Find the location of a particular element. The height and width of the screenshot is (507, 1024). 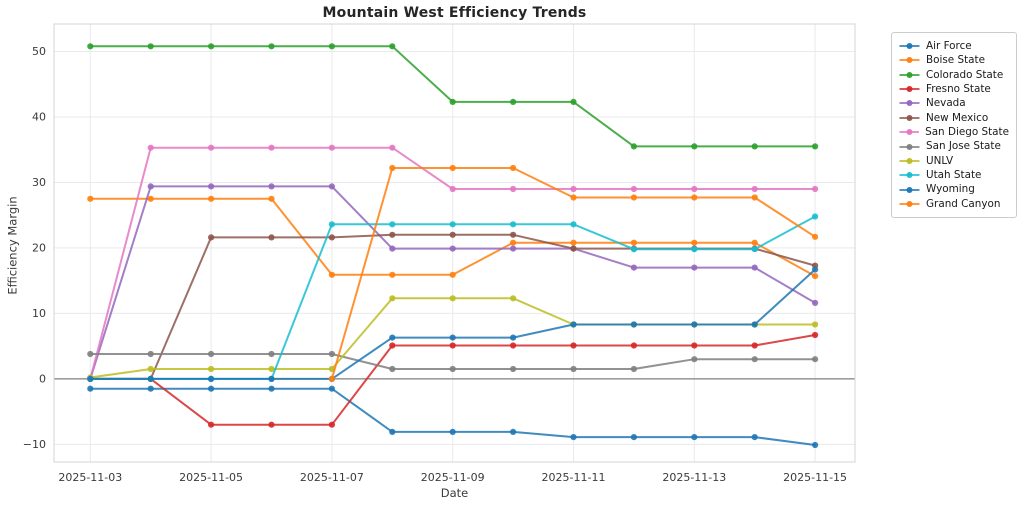

legend-label: Wyoming is located at coordinates (950, 189).